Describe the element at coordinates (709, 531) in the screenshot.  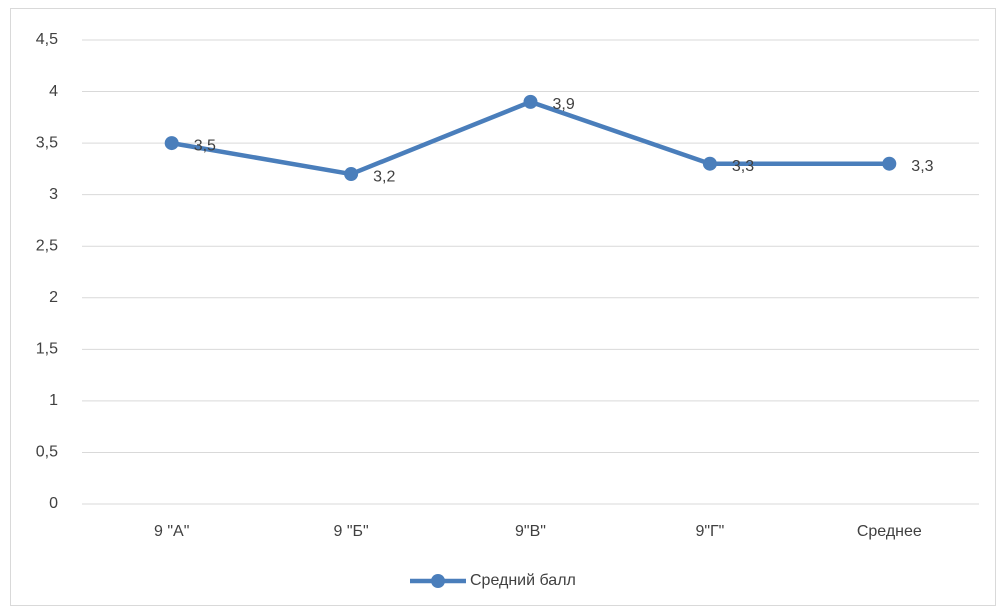
I see `x-tick-label: 9"Г"` at that location.